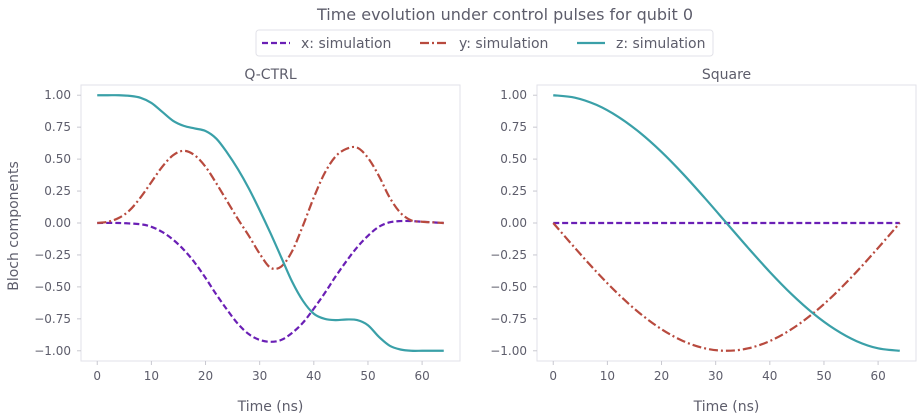  I want to click on series-line-x, so click(270, 281).